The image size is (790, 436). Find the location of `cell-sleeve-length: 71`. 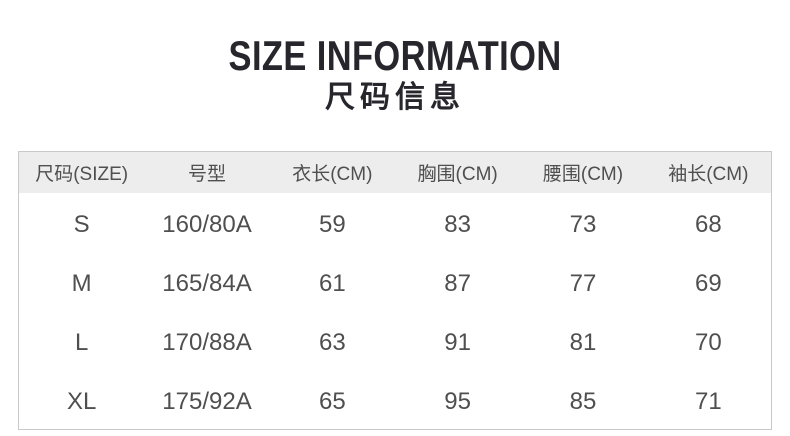

cell-sleeve-length: 71 is located at coordinates (708, 401).